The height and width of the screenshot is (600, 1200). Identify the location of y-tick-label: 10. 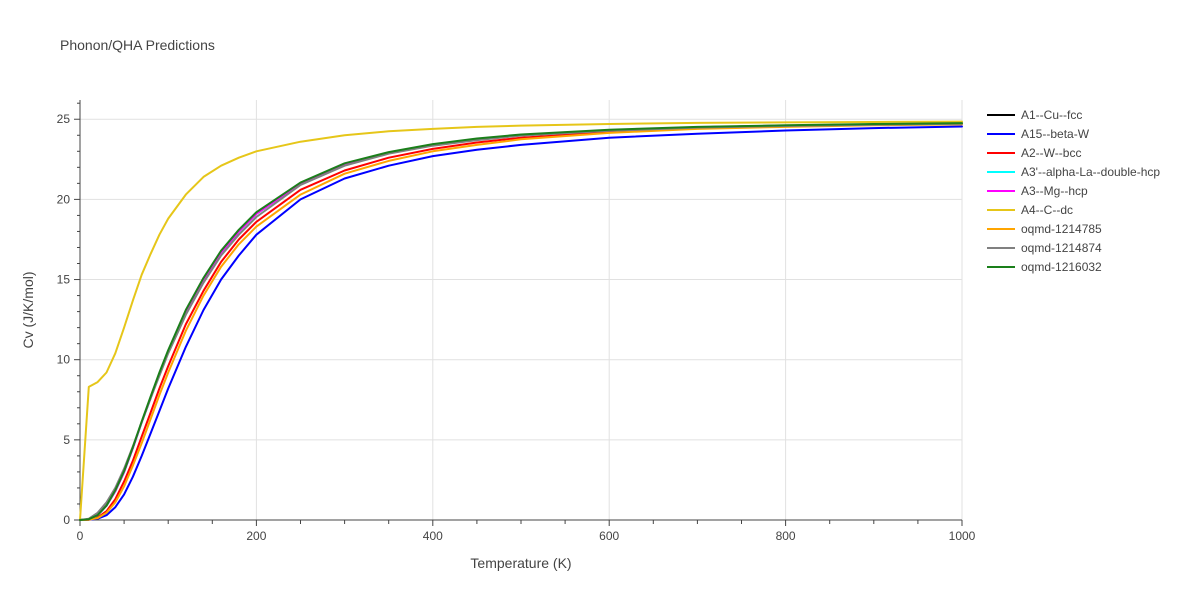
(64, 360).